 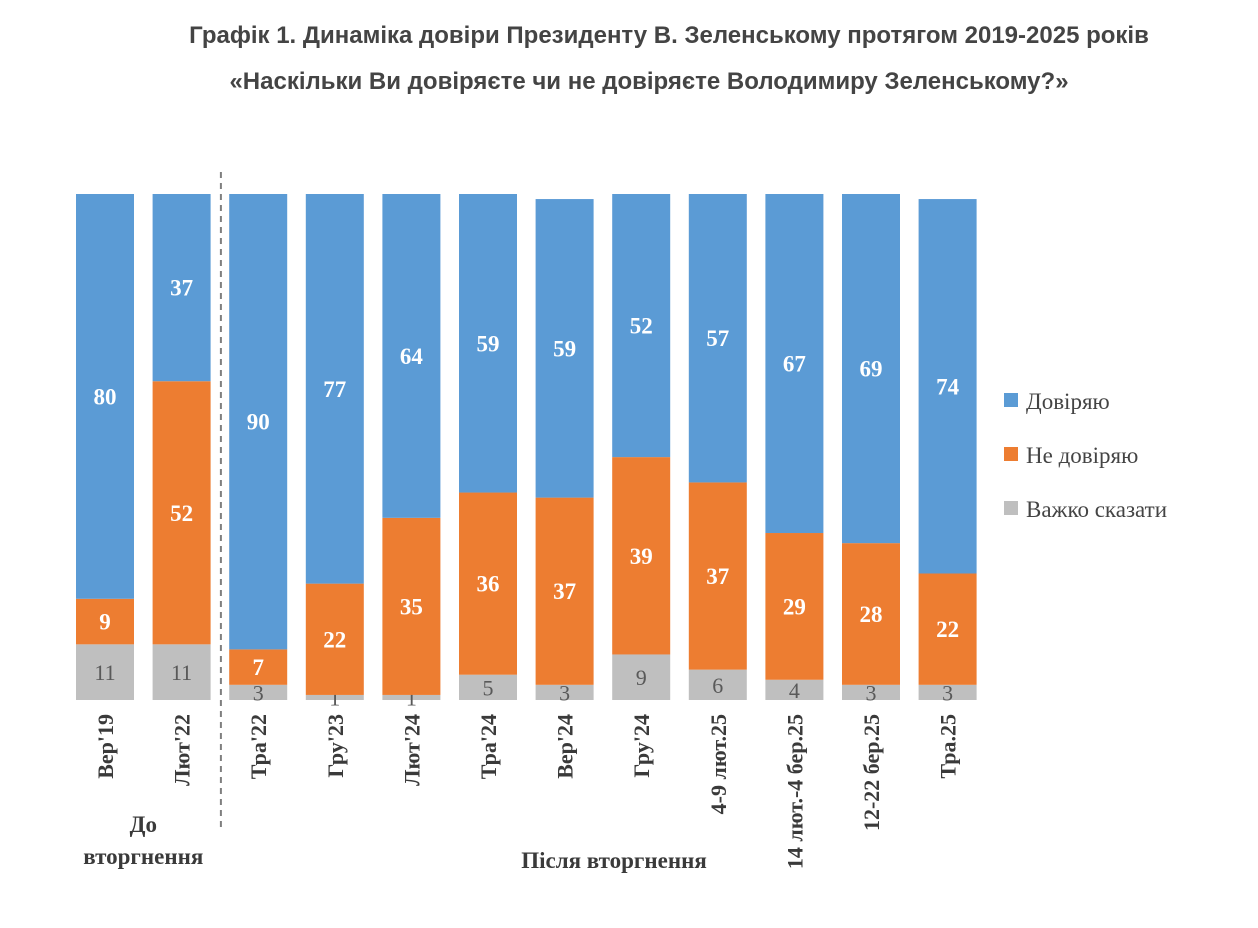 I want to click on data-label-2-2: 3, so click(x=258, y=692).